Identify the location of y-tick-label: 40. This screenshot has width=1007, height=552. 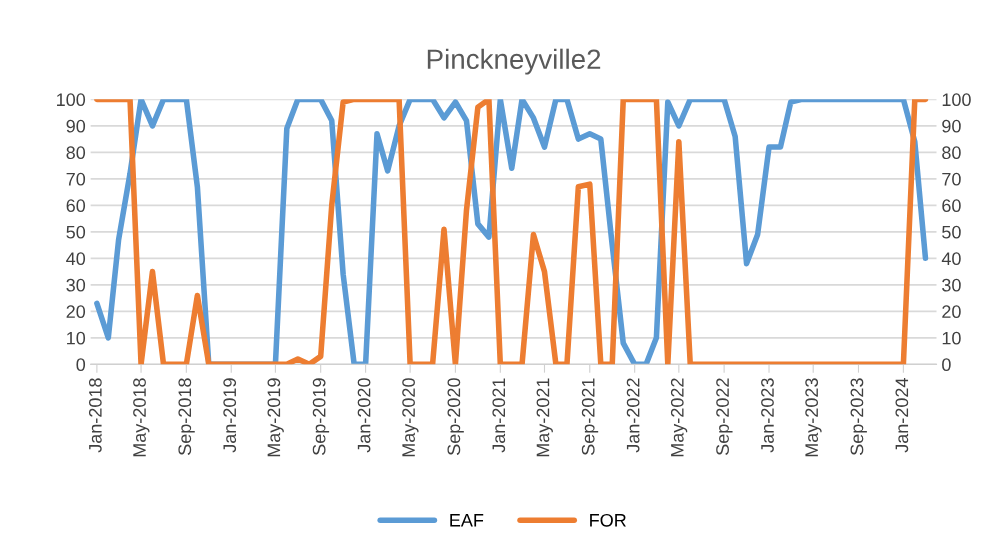
(76, 259).